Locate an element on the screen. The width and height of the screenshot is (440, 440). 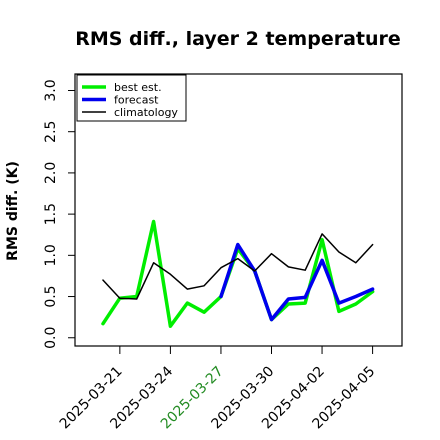
y-axis: 0.0 0.5 1.0 1.5 2.0 2.5 3.0 is located at coordinates (59, 214).